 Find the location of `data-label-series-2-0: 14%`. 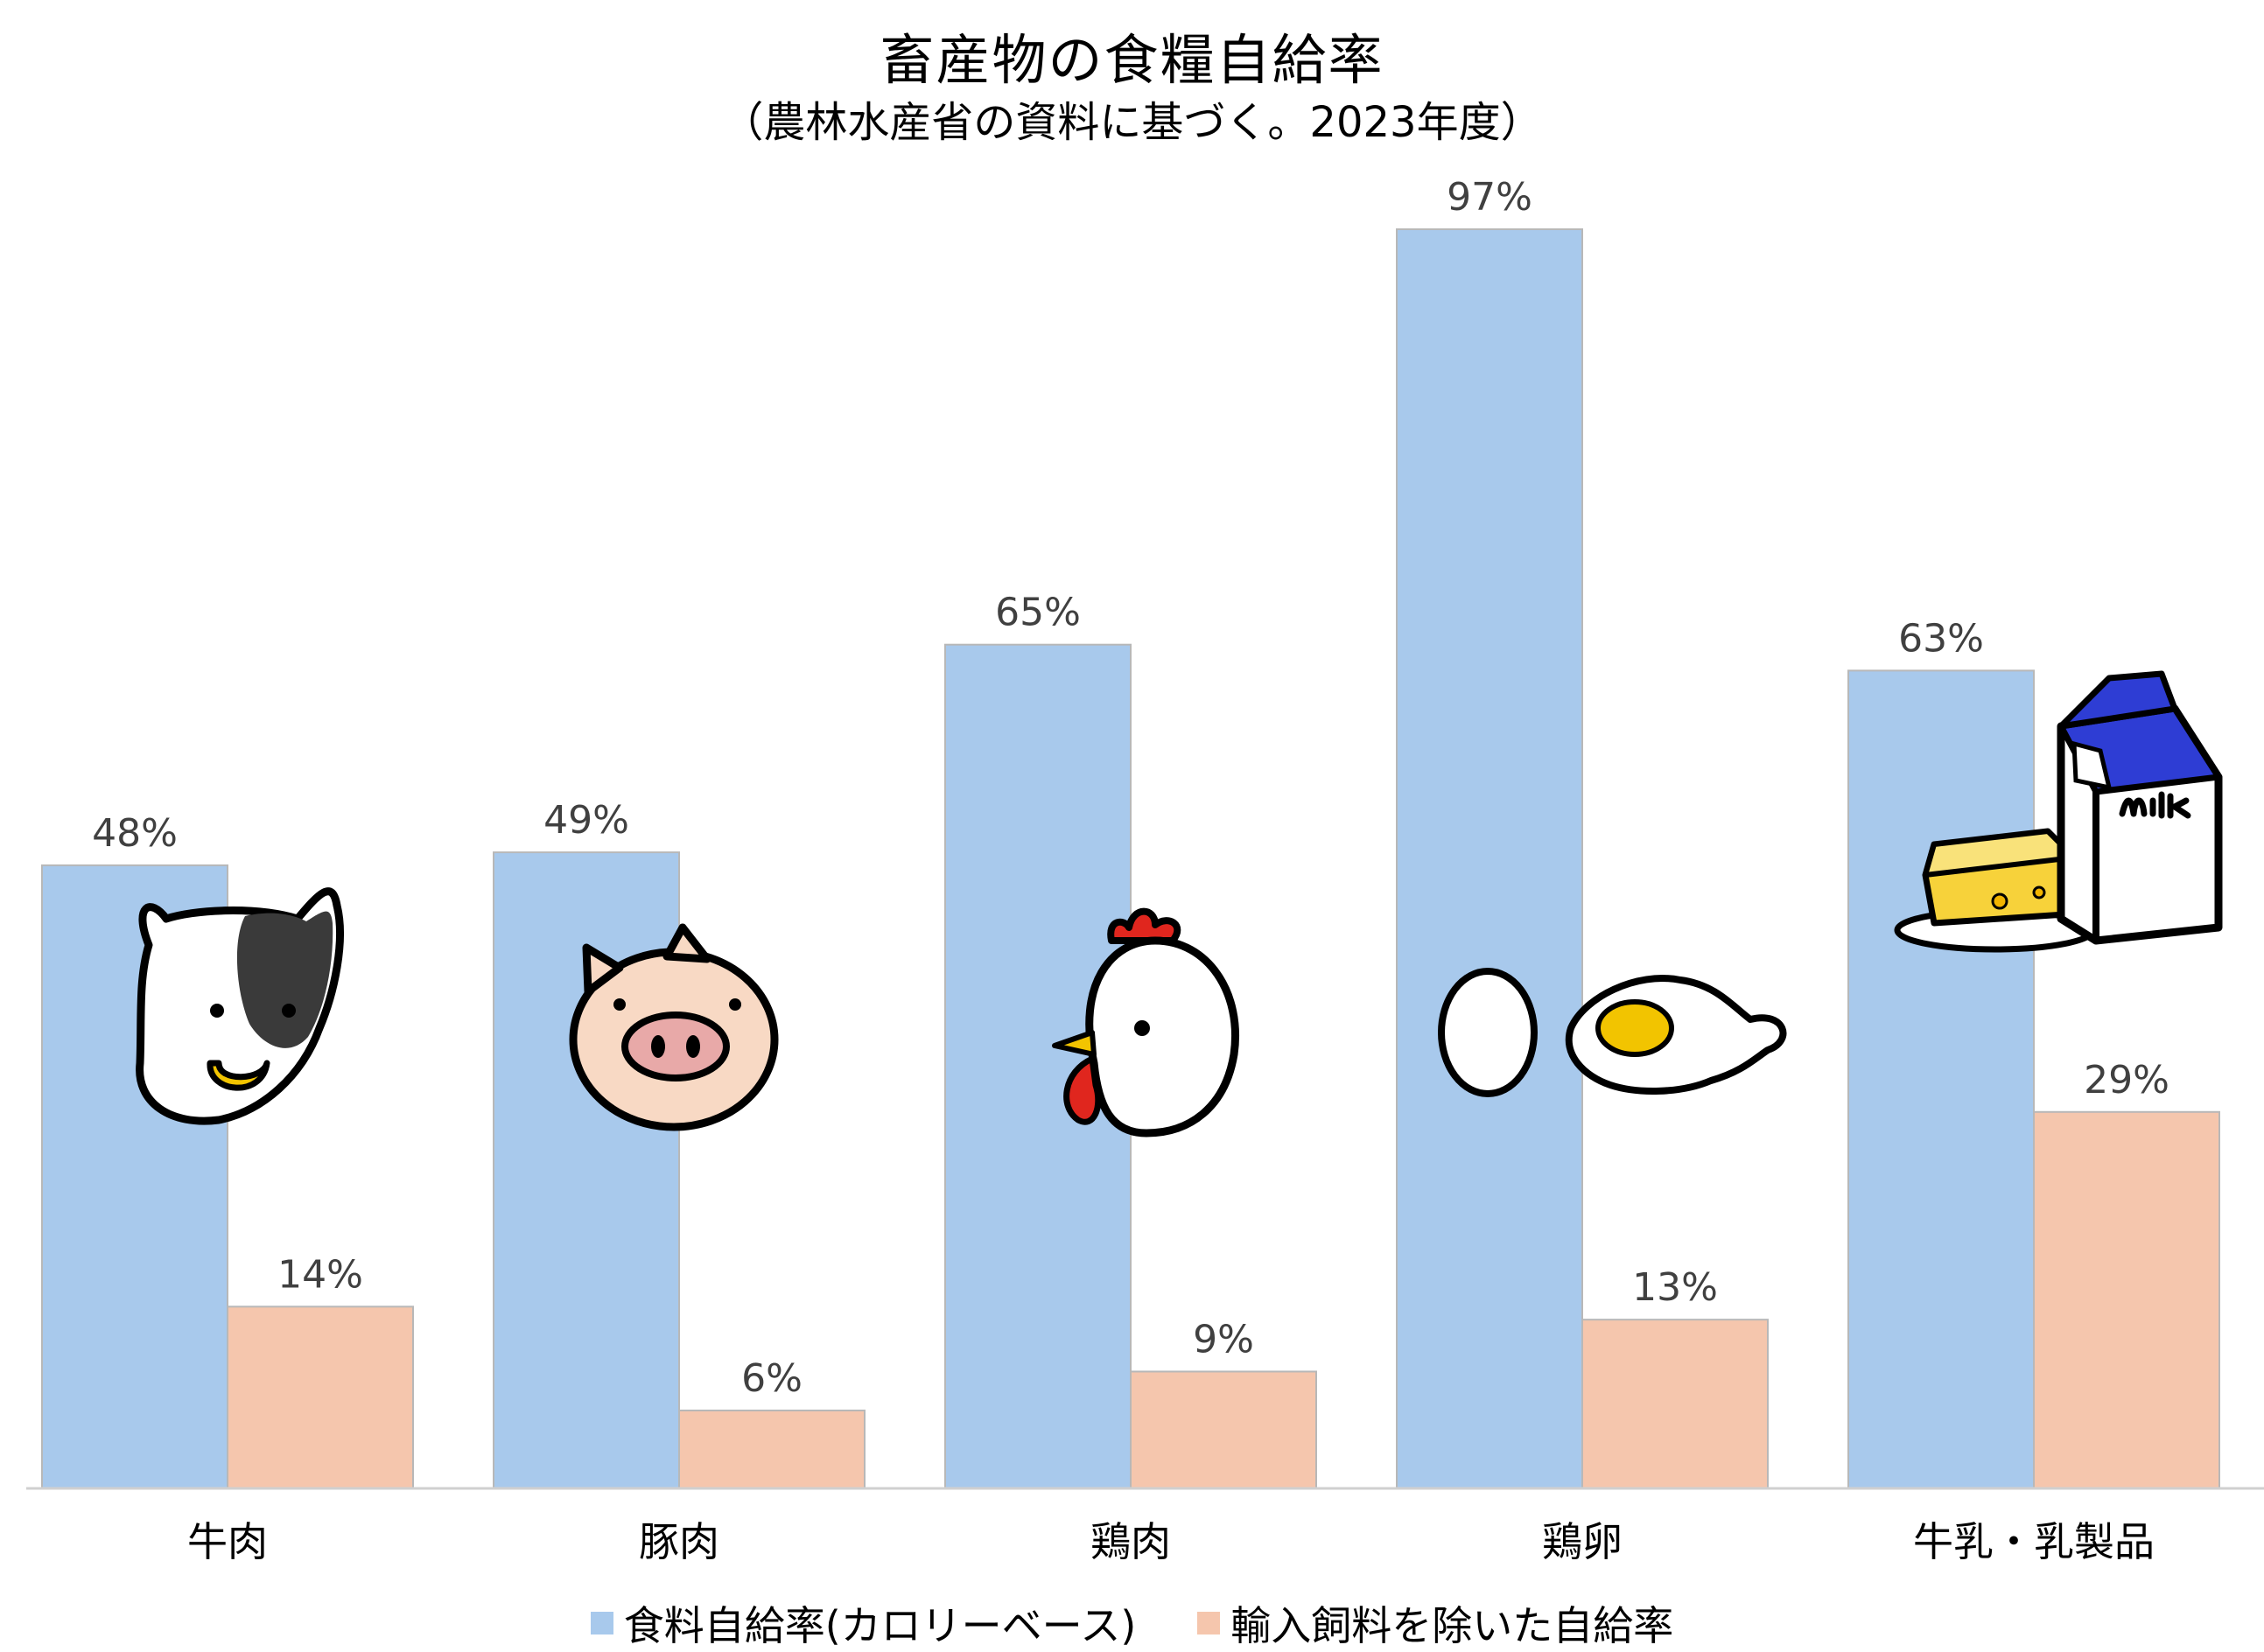

data-label-series-2-0: 14% is located at coordinates (320, 1274).